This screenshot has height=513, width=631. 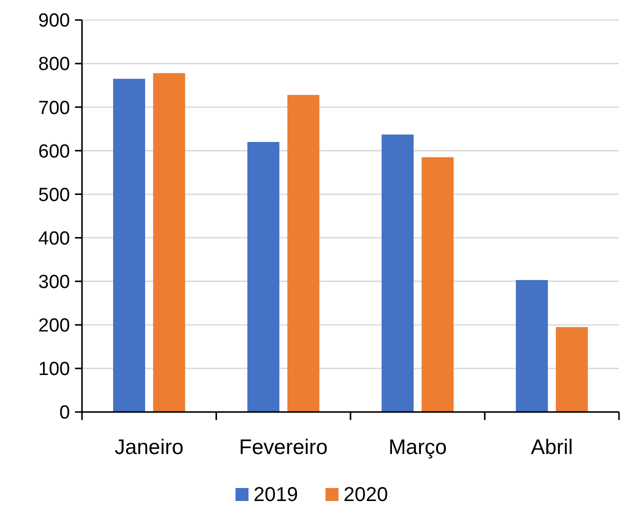 What do you see at coordinates (54, 65) in the screenshot?
I see `y-tick-label: 800` at bounding box center [54, 65].